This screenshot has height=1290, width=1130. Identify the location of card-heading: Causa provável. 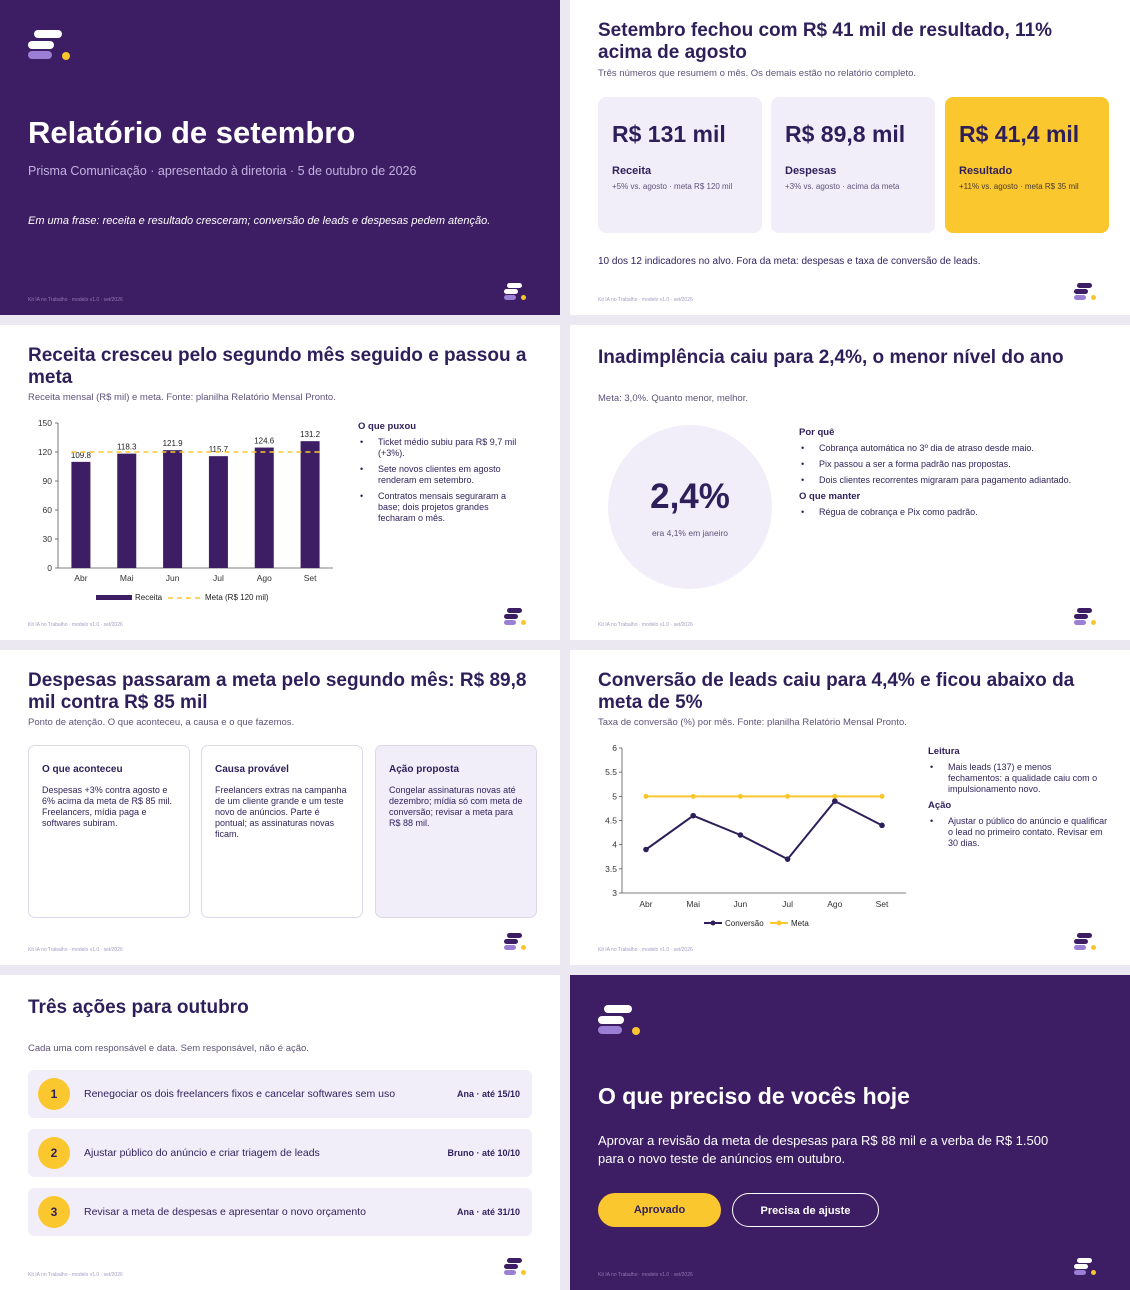
(252, 769).